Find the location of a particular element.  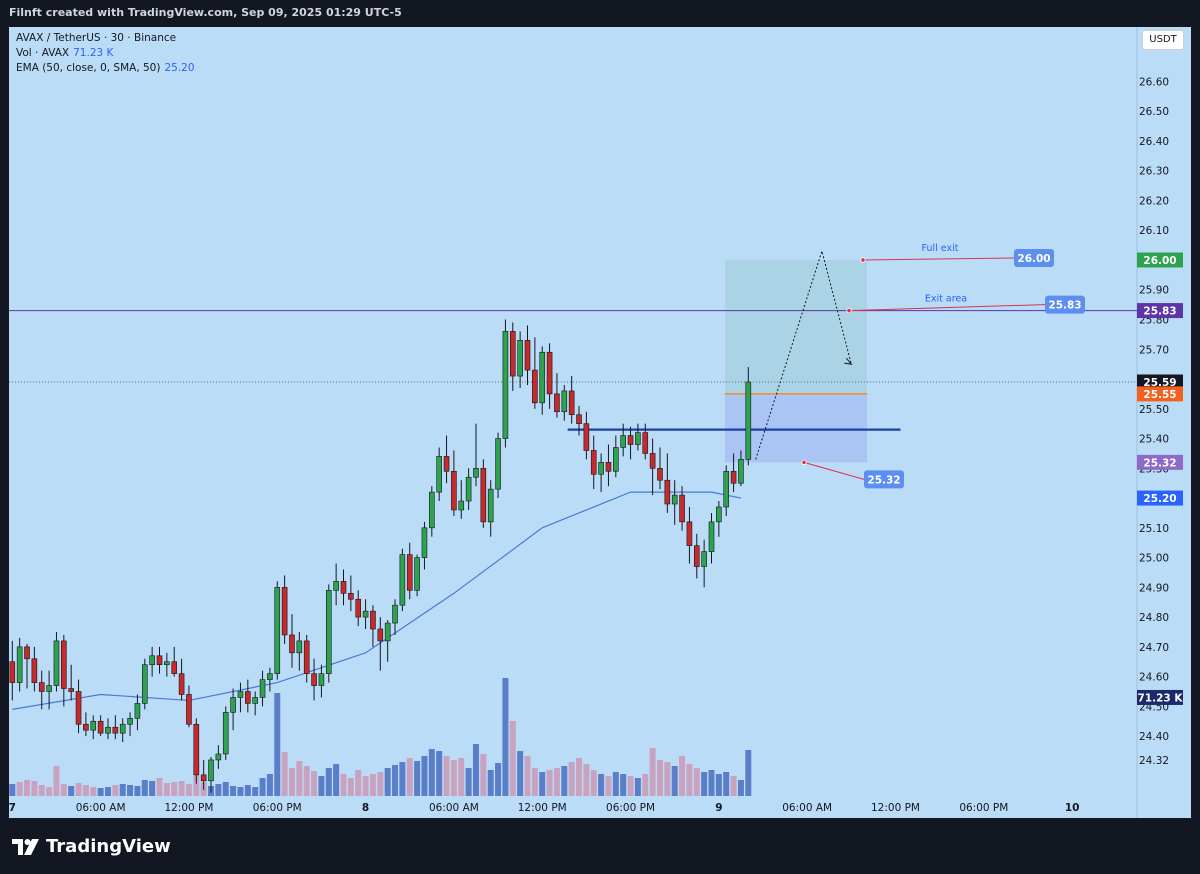

price-axis-badge-text: 25.55 is located at coordinates (1159, 395).